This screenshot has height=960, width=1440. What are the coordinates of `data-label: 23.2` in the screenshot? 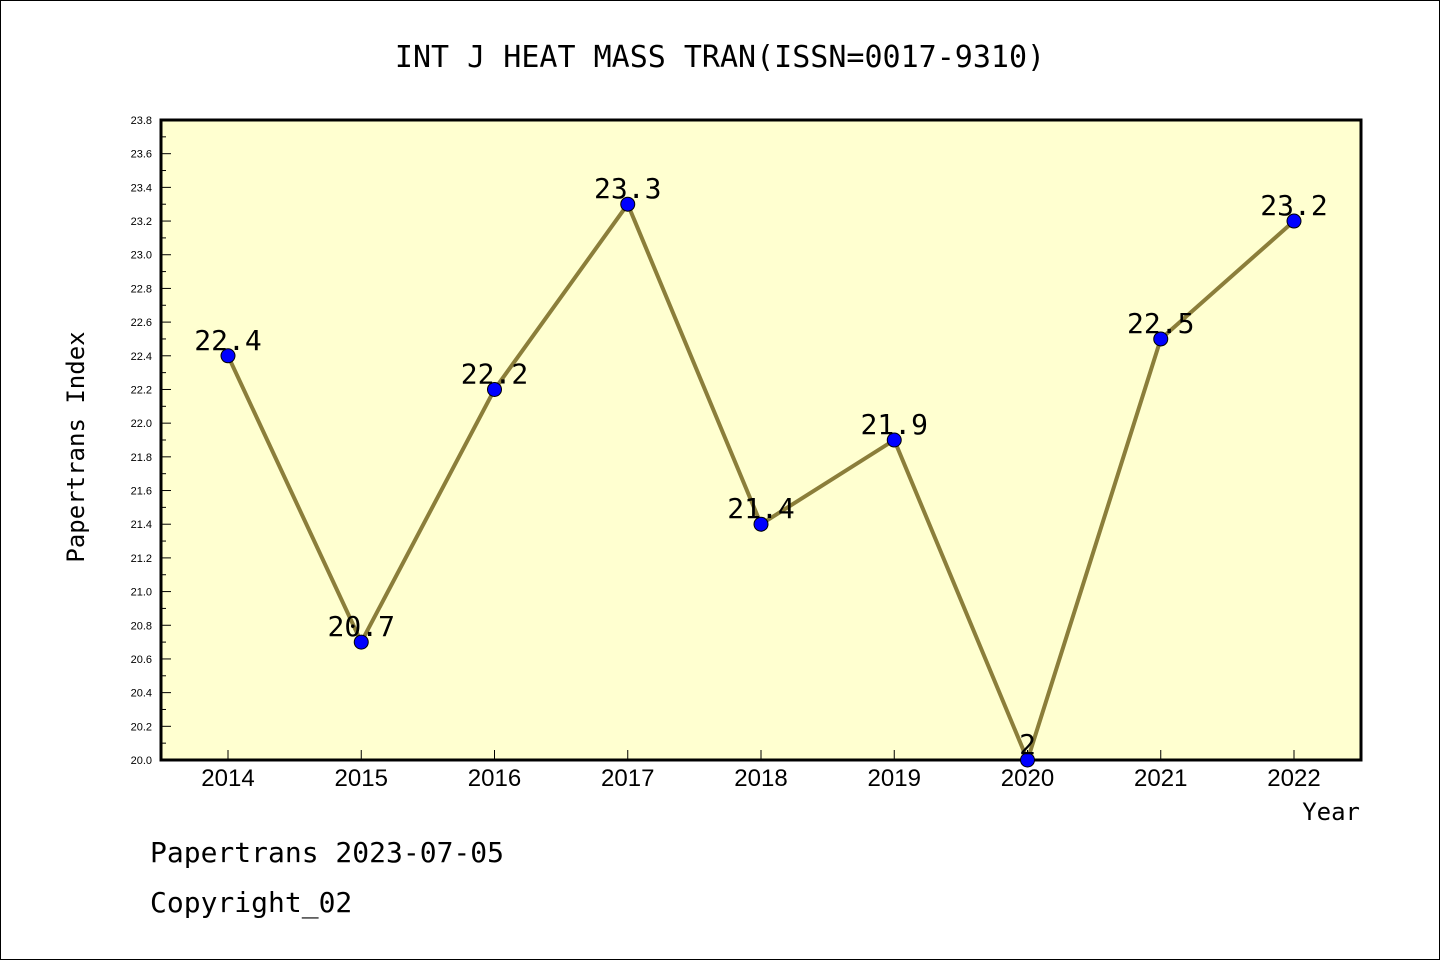 It's located at (1293, 205).